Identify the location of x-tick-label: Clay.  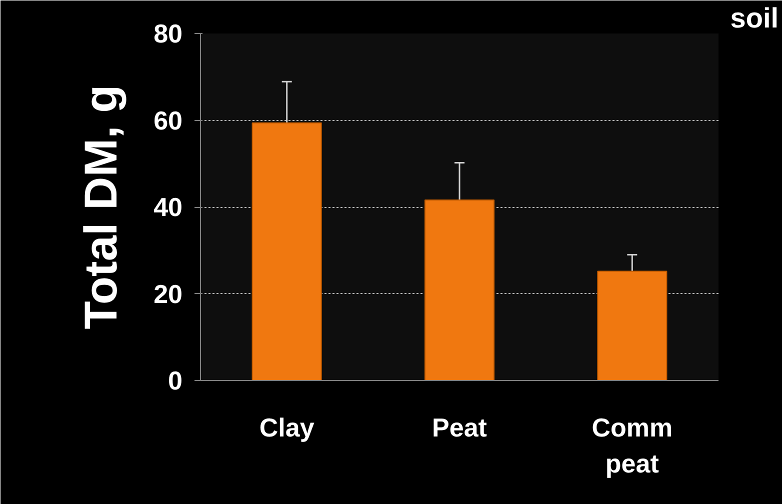
(287, 427).